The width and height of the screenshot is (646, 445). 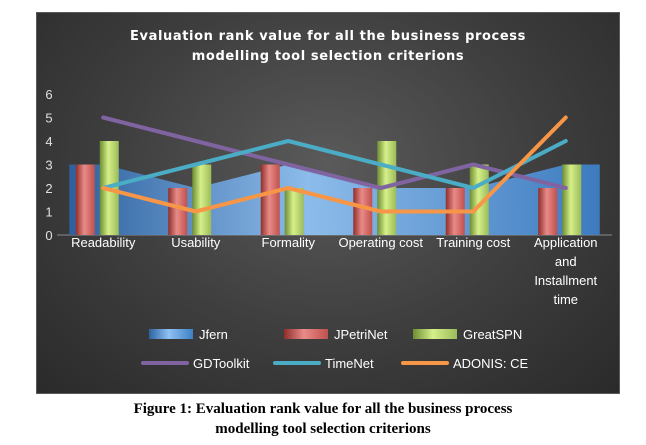 What do you see at coordinates (349, 363) in the screenshot?
I see `legend-label-timenet: TimeNet` at bounding box center [349, 363].